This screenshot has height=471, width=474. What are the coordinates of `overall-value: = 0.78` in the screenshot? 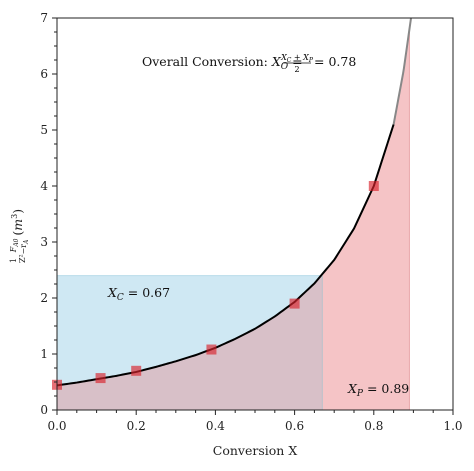 It's located at (335, 61).